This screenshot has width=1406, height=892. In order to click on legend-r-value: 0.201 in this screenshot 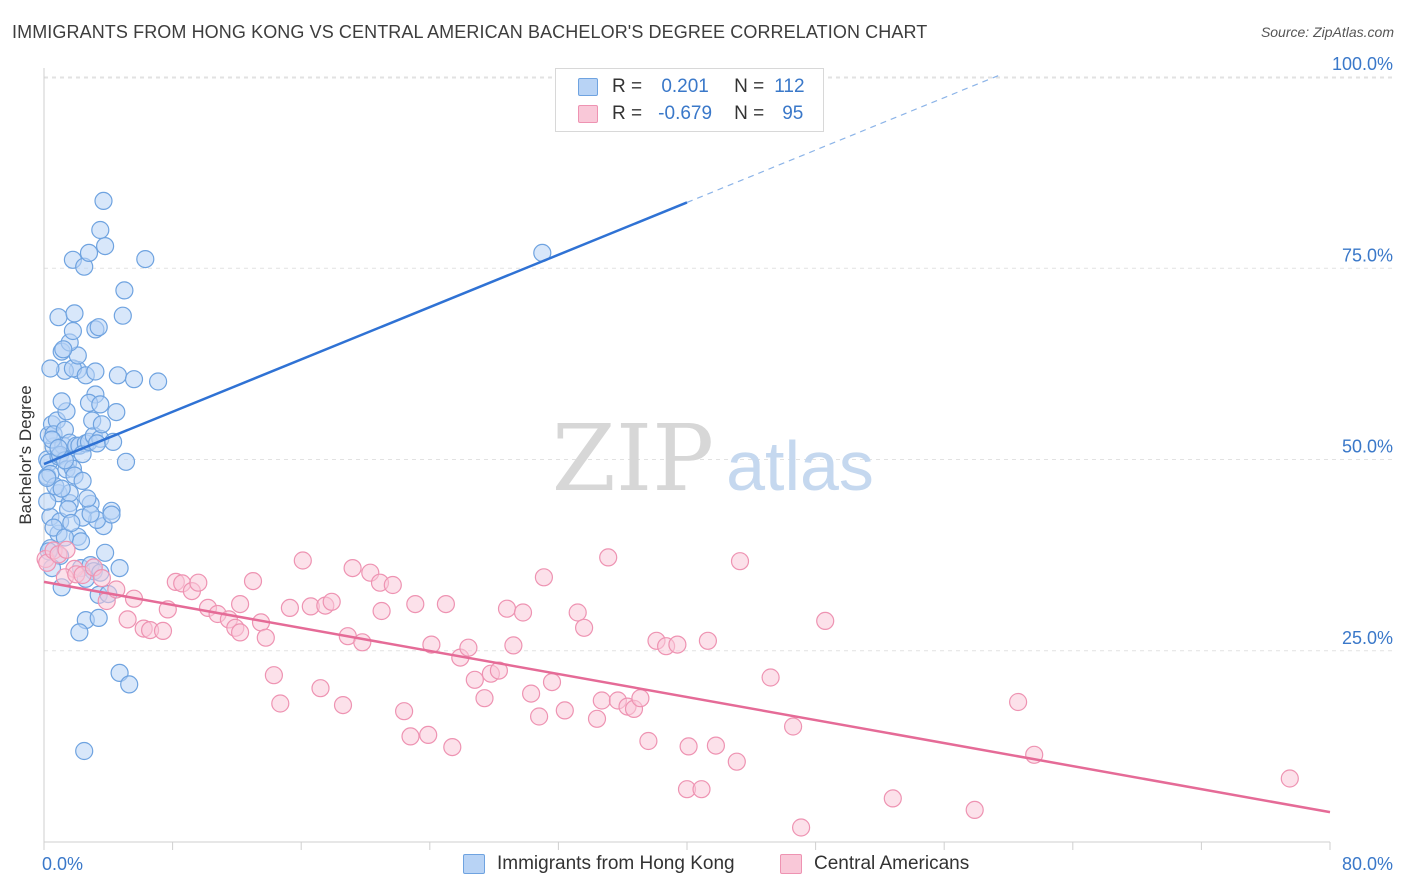, I will do `click(685, 86)`.